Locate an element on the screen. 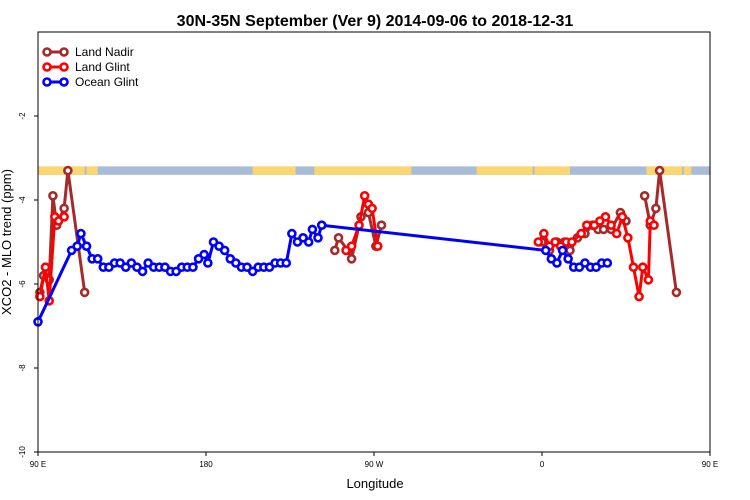 This screenshot has width=750, height=500. y-axis-label: XCO2 - MLO trend (ppm) is located at coordinates (7, 242).